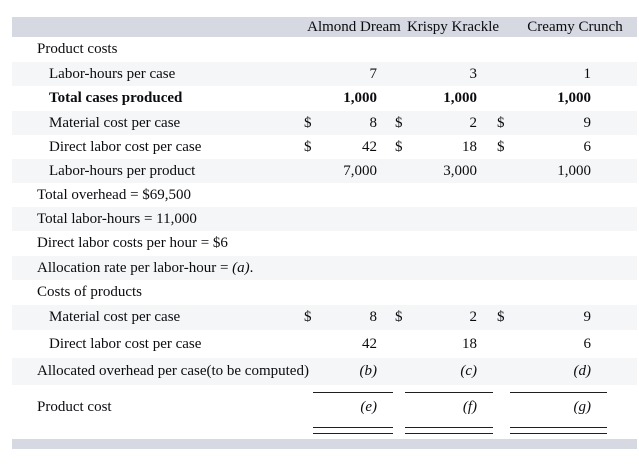  What do you see at coordinates (324, 98) in the screenshot?
I see `row-total-cases-produced: Total cases produced 1,000 1,000 1,000` at bounding box center [324, 98].